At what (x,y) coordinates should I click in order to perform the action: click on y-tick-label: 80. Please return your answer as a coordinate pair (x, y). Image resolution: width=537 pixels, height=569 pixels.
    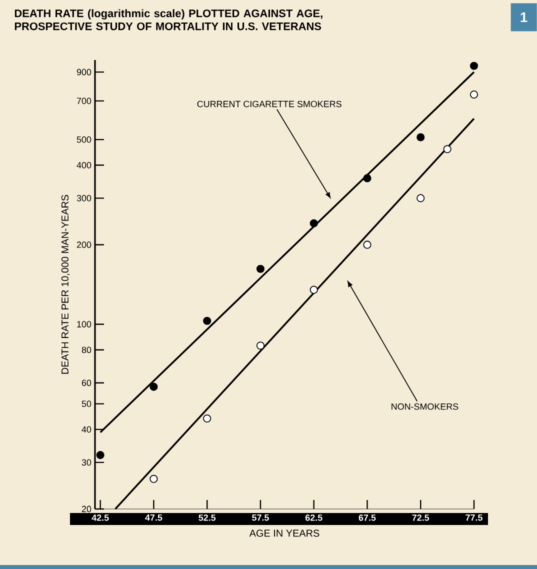
    Looking at the image, I should click on (87, 350).